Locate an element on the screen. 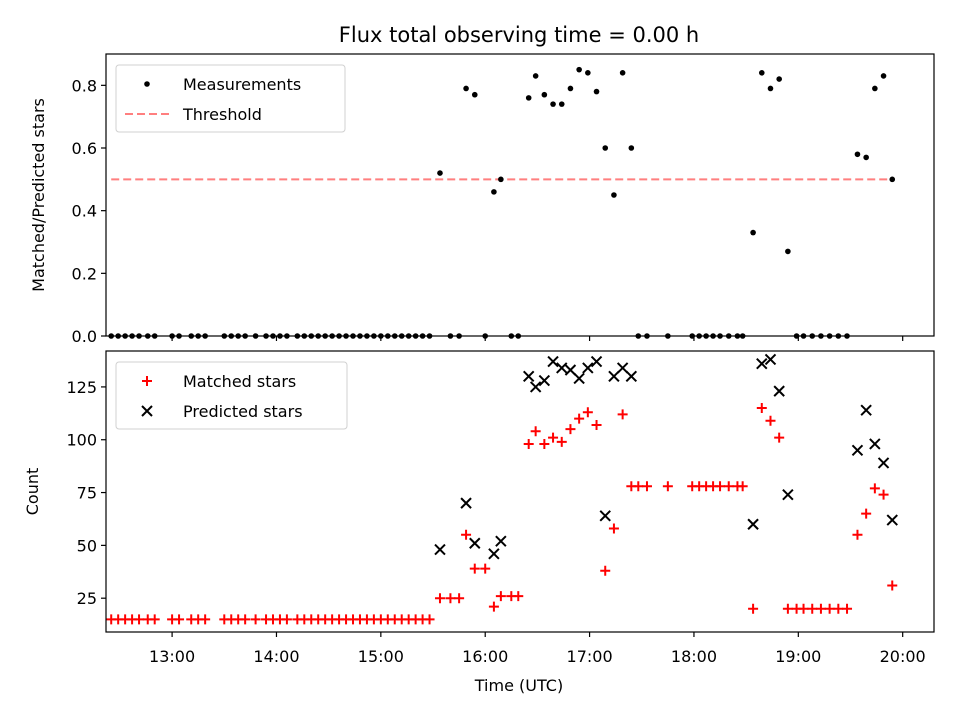  x-tick-label: 20:00 is located at coordinates (903, 656).